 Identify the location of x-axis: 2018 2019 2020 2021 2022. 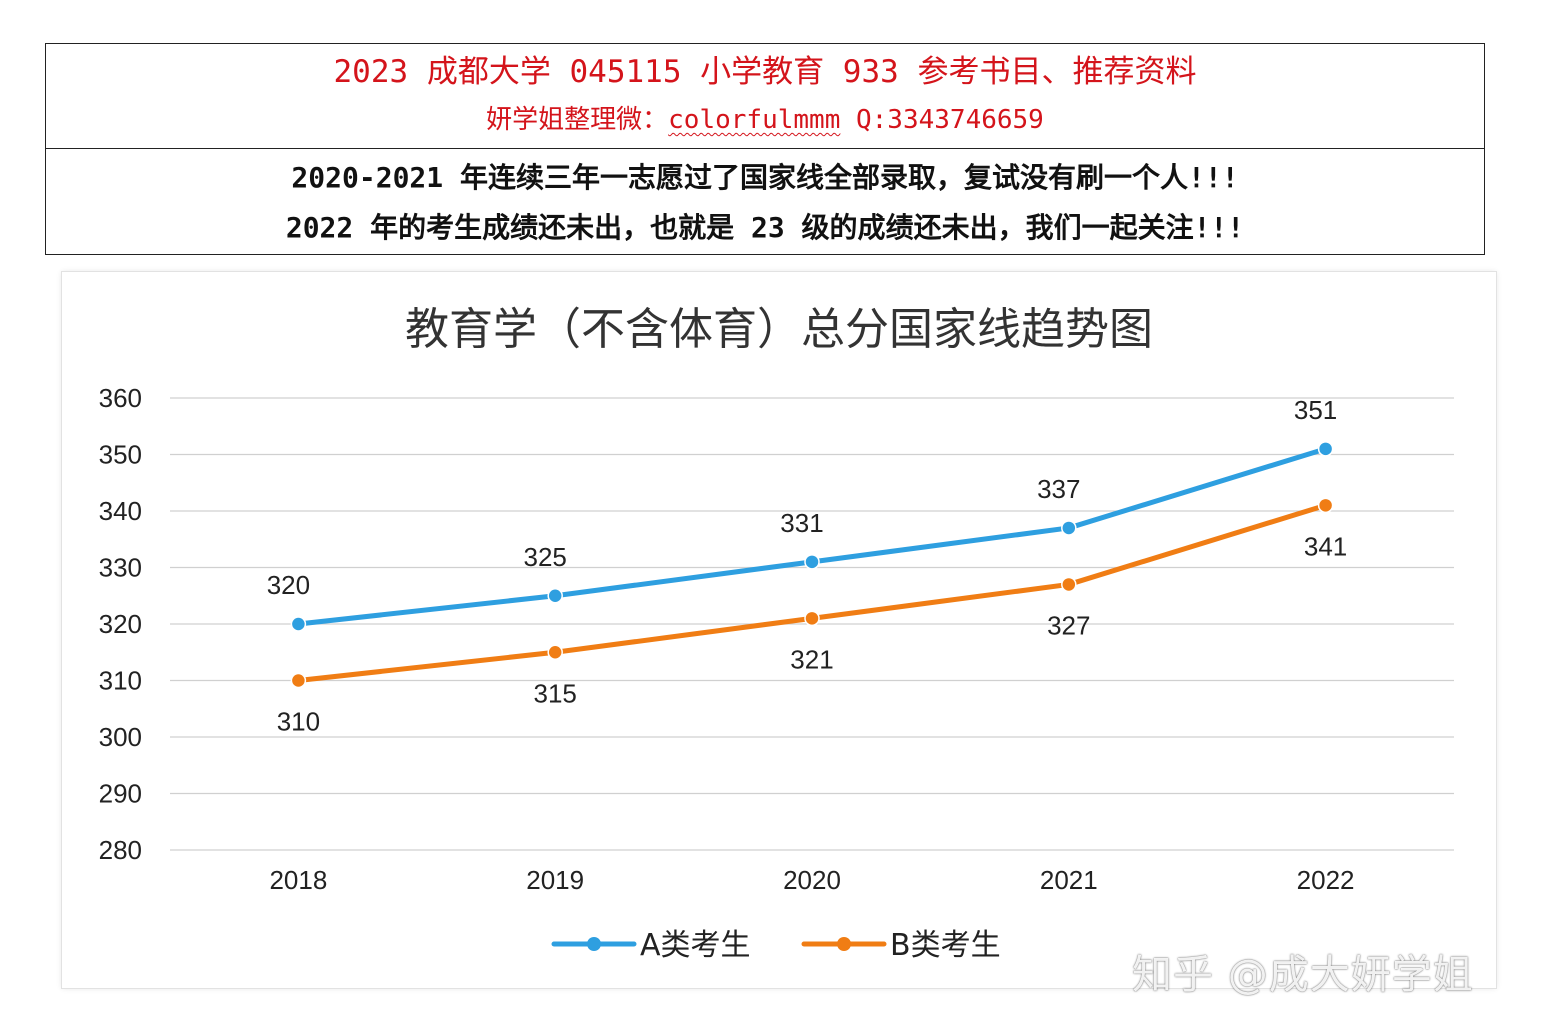
(811, 880).